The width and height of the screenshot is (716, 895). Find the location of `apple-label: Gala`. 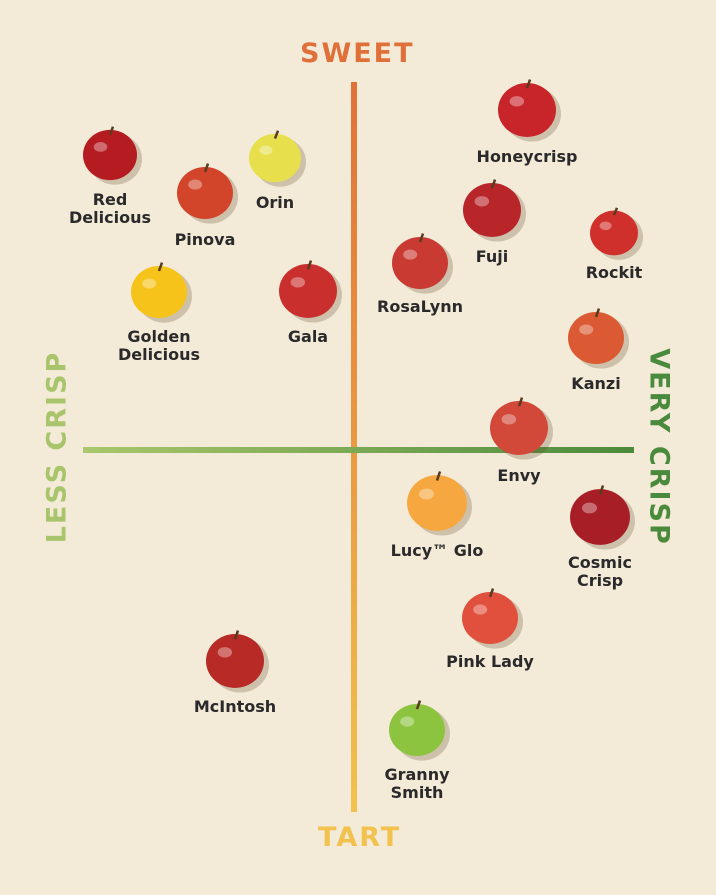

apple-label: Gala is located at coordinates (308, 336).